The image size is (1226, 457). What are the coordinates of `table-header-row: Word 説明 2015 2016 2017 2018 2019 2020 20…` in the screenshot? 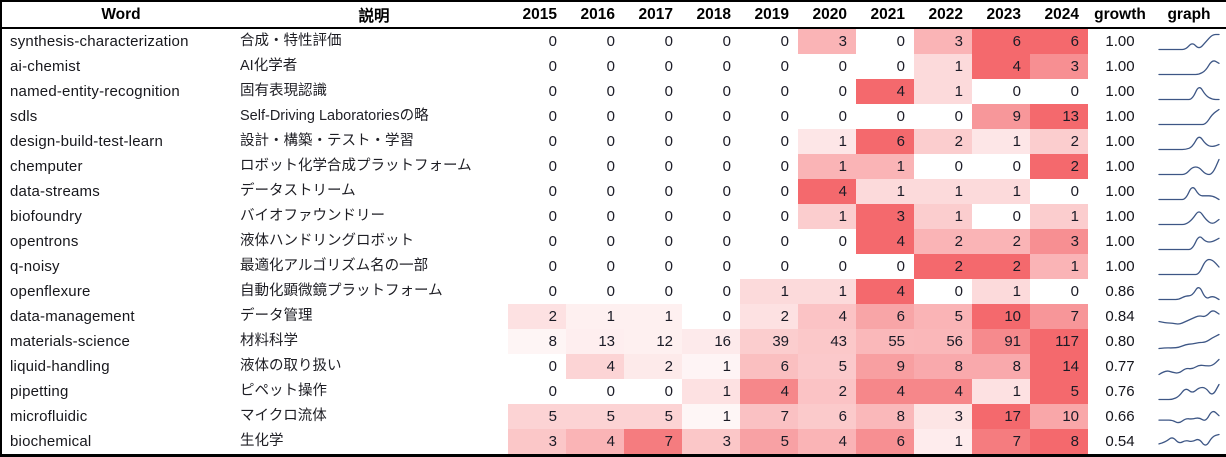 It's located at (614, 15).